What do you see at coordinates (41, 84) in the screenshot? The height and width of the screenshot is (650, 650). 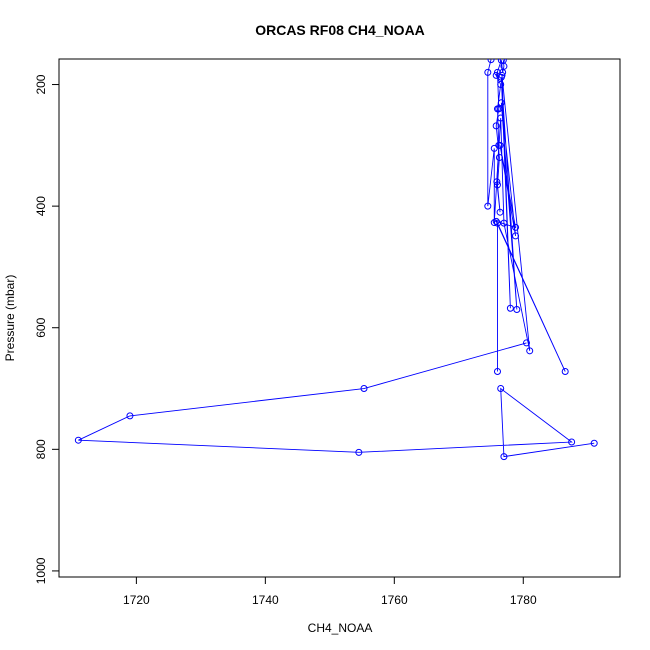 I see `y-tick-label: 200` at bounding box center [41, 84].